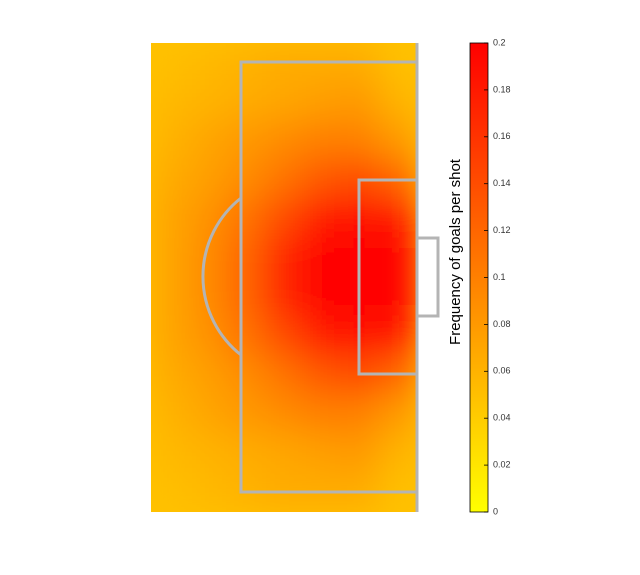 The image size is (640, 575). What do you see at coordinates (428, 277) in the screenshot?
I see `goal` at bounding box center [428, 277].